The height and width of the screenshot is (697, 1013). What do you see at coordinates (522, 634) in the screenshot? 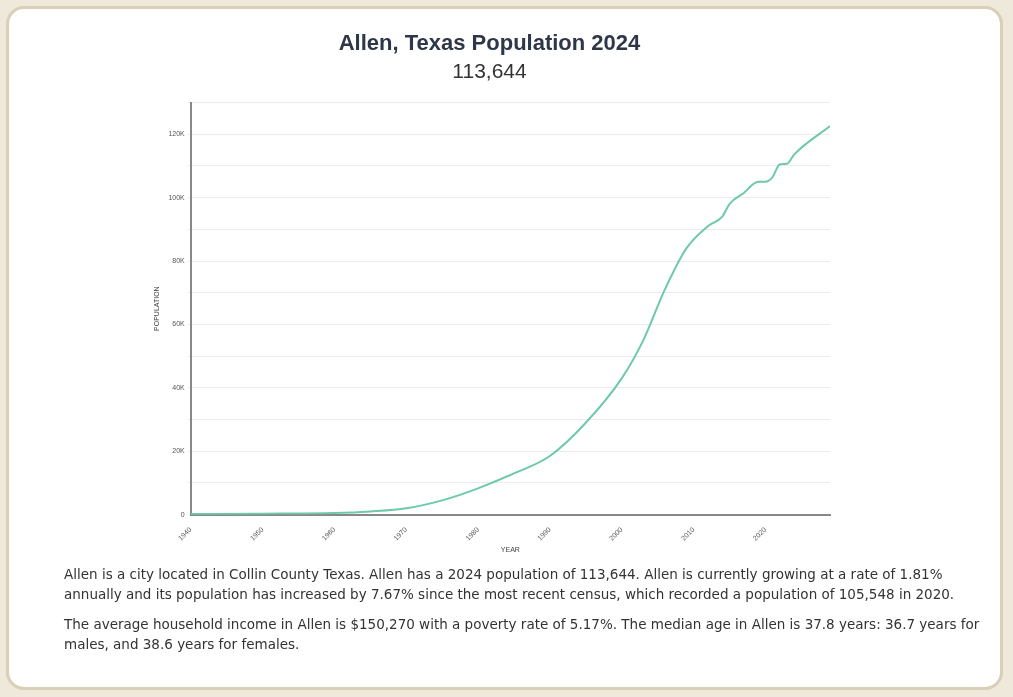
I see `text: The average household income in Allen is $150,270 with a poverty rate of 5.17%. The median age in Allen is 37.8 years: 36.7 years for males, and 38.6 years for females.` at bounding box center [522, 634].